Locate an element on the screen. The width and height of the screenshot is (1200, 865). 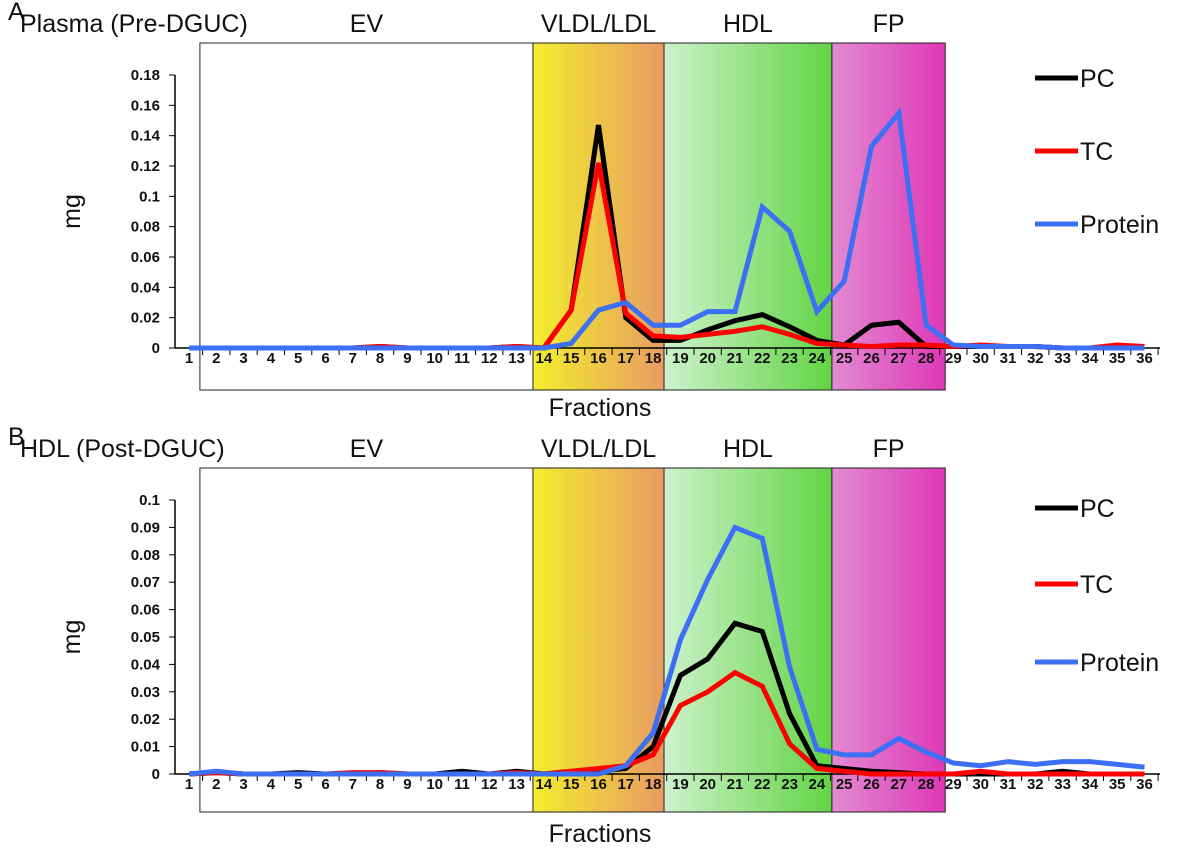
x-tick-label: 30 is located at coordinates (980, 358).